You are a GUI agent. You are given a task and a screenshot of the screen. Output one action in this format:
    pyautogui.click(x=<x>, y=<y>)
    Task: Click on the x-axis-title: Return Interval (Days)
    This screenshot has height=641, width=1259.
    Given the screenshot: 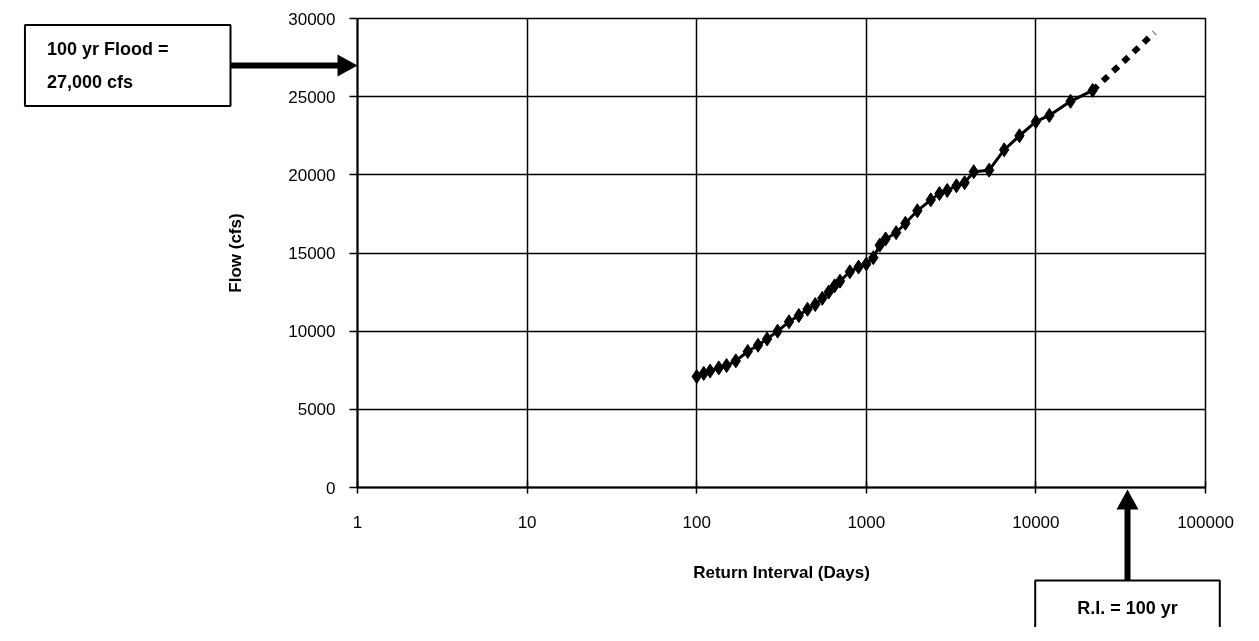 What is the action you would take?
    pyautogui.click(x=781, y=572)
    